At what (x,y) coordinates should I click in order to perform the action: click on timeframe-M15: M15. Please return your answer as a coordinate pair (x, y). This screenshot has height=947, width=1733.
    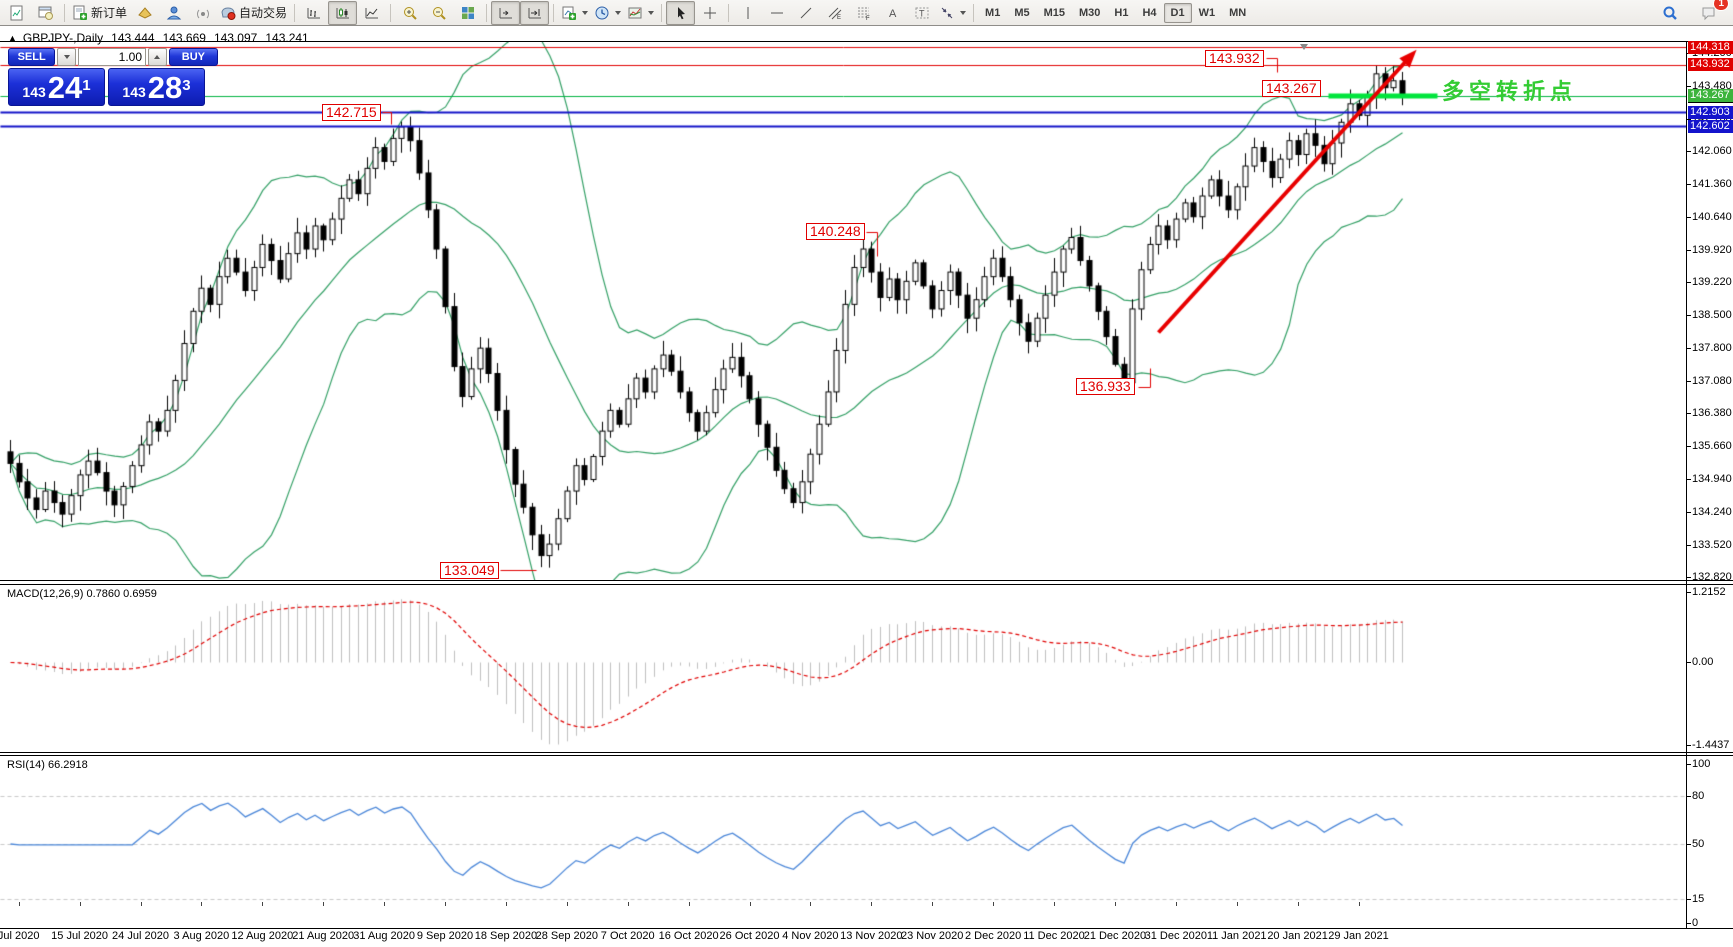
    Looking at the image, I should click on (1054, 12).